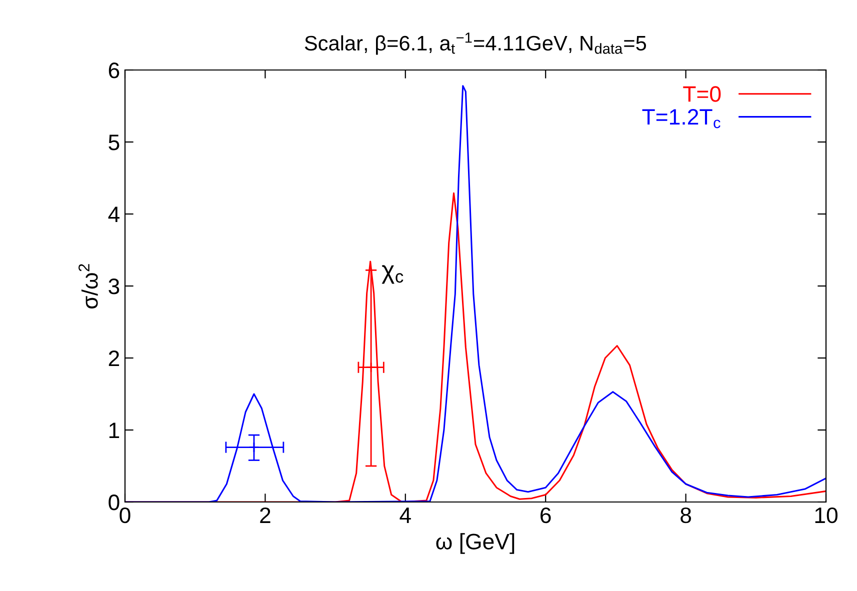 The width and height of the screenshot is (857, 591). What do you see at coordinates (686, 515) in the screenshot?
I see `x-tick-label: 8` at bounding box center [686, 515].